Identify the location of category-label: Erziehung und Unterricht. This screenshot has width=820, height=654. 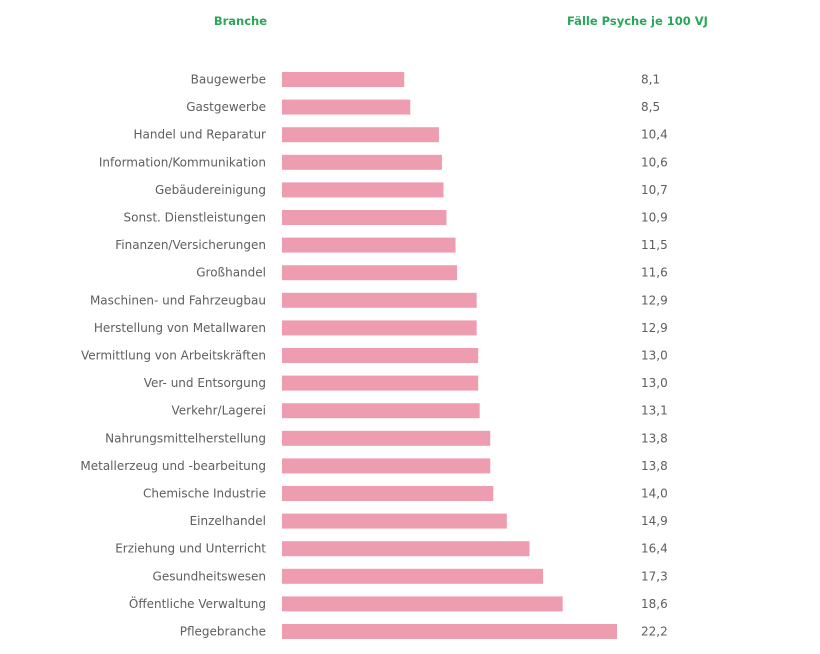
(190, 549).